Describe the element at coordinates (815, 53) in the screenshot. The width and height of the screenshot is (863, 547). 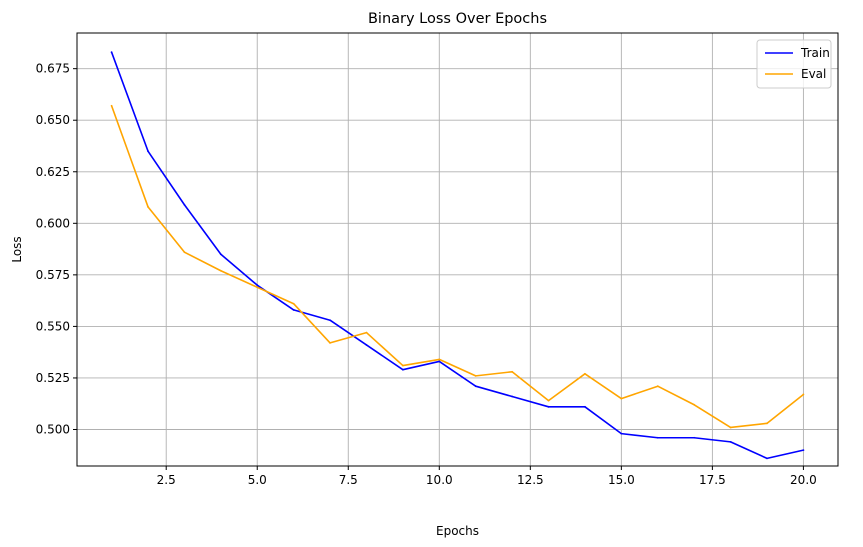
I see `legend-label-train: Train` at that location.